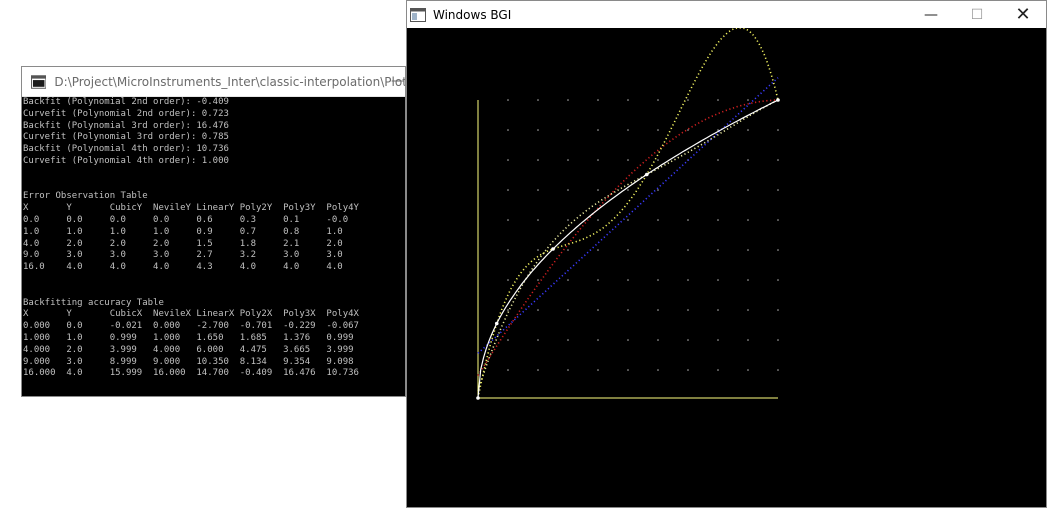 This screenshot has width=1050, height=514. I want to click on maximize-button: ☐, so click(977, 14).